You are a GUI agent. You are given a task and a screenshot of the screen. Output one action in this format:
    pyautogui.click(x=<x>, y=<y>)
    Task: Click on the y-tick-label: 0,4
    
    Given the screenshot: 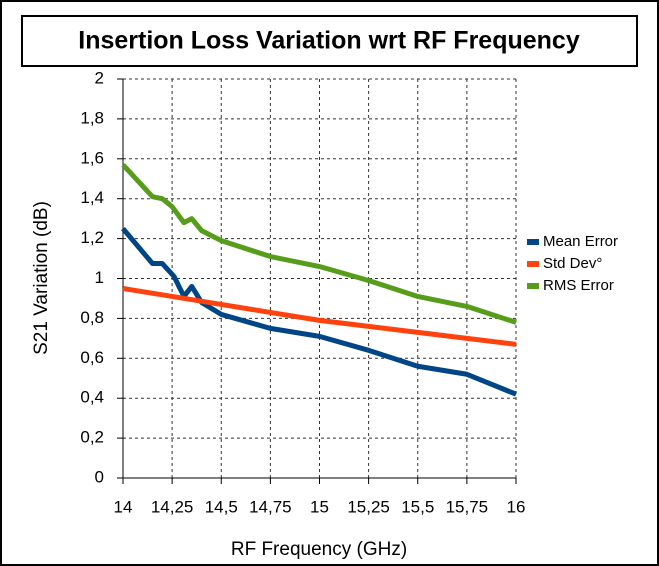 What is the action you would take?
    pyautogui.click(x=92, y=397)
    